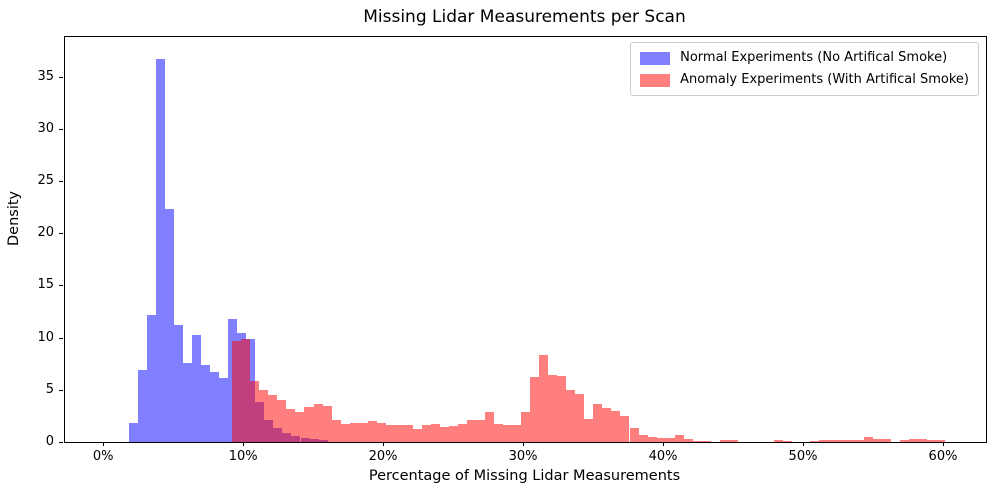 The height and width of the screenshot is (500, 1000). Describe the element at coordinates (803, 456) in the screenshot. I see `x-tick-label: 50%` at that location.